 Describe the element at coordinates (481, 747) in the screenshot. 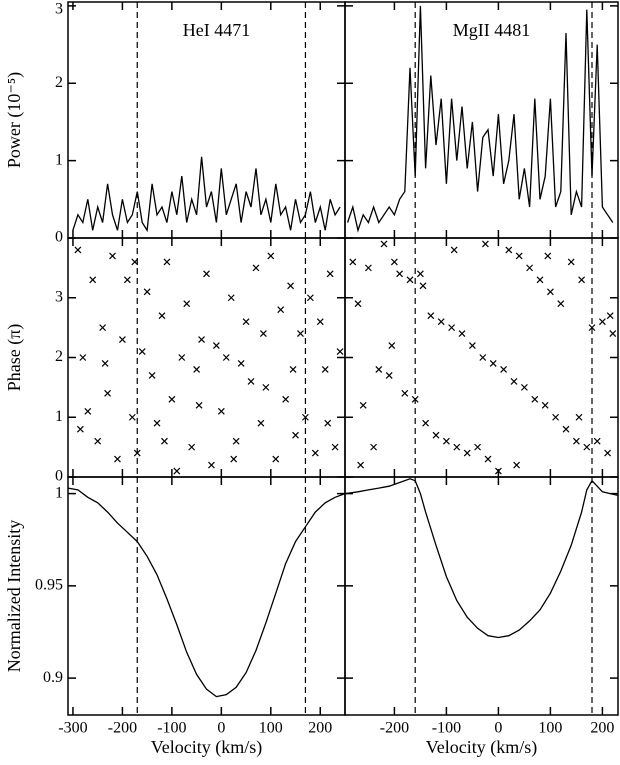

I see `x-axis-label: Velocity (km/s)` at that location.